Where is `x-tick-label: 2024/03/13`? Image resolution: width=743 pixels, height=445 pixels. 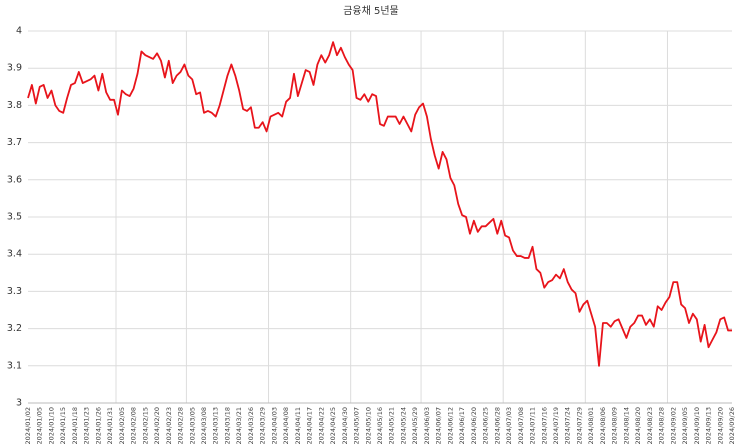 x-tick-label: 2024/03/13 is located at coordinates (216, 425).